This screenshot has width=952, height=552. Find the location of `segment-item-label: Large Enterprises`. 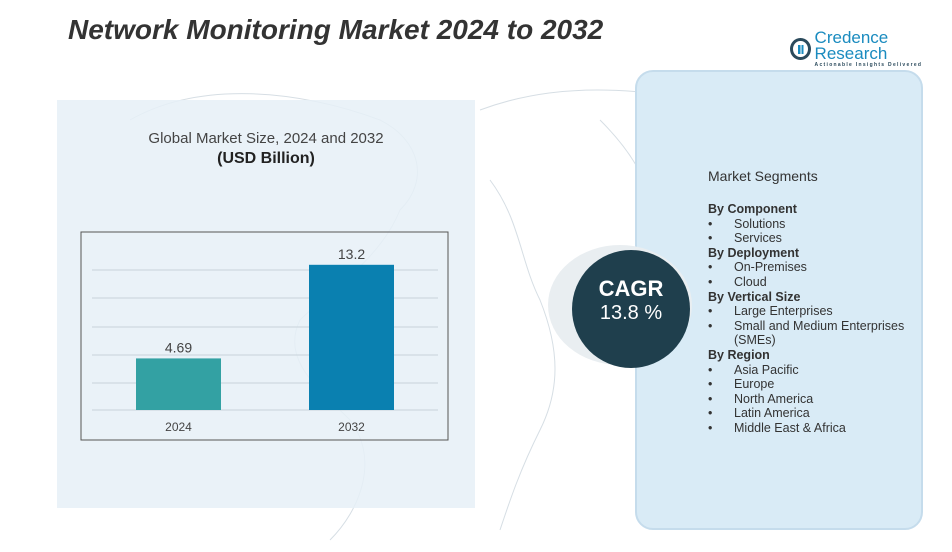

segment-item-label: Large Enterprises is located at coordinates (783, 311).